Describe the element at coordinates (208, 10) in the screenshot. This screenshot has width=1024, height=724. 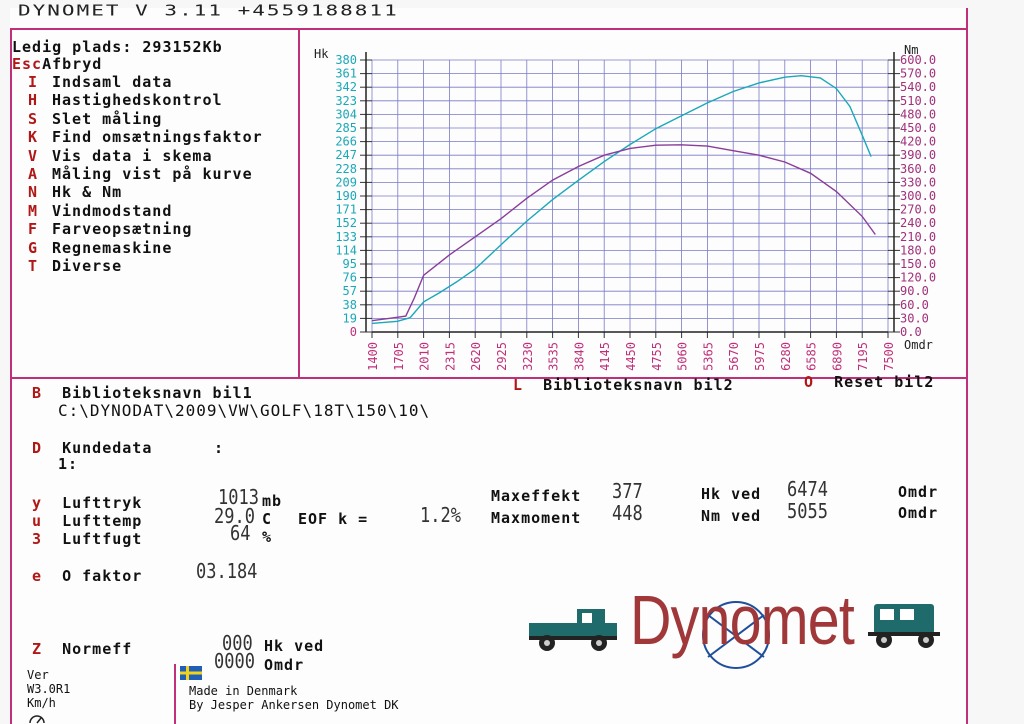
I see `program-header: DYNOMET V 3.11 +4559188811` at that location.